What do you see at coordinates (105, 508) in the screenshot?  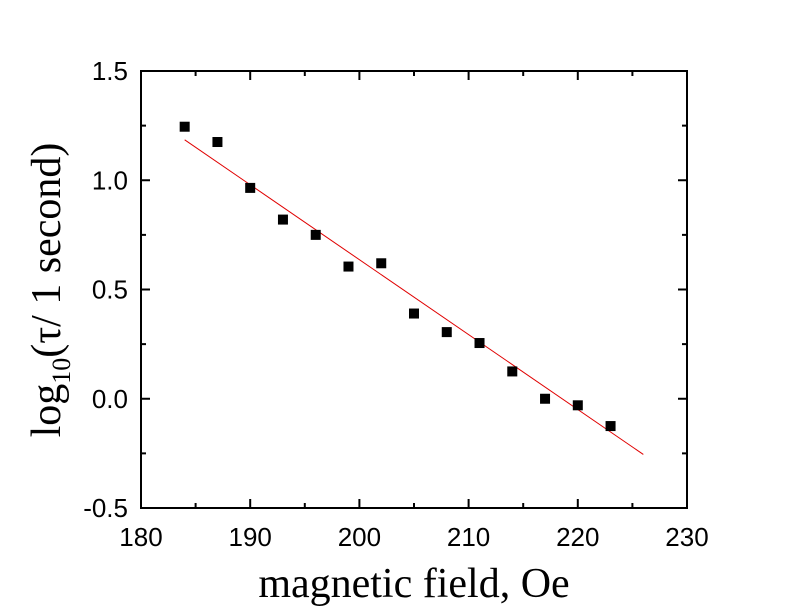 I see `y-tick-label: -0.5` at bounding box center [105, 508].